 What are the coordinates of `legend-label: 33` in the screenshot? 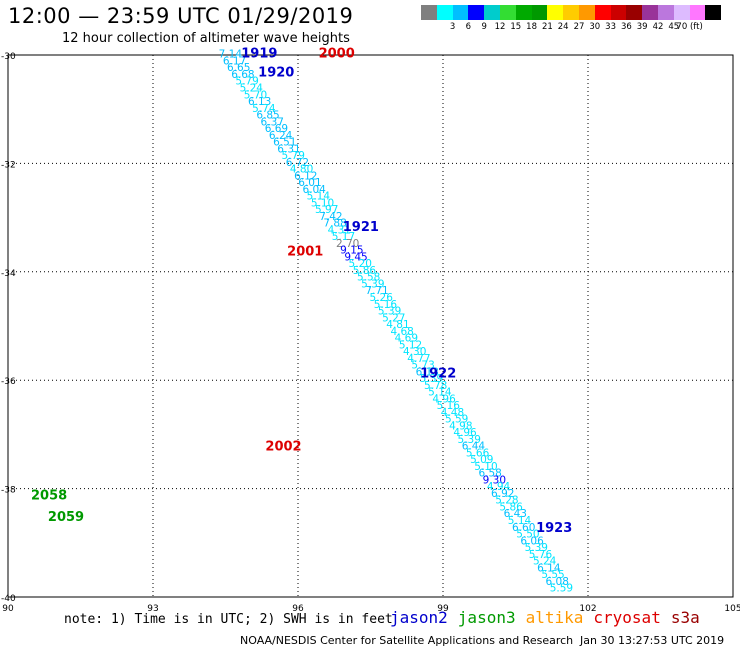 It's located at (611, 27).